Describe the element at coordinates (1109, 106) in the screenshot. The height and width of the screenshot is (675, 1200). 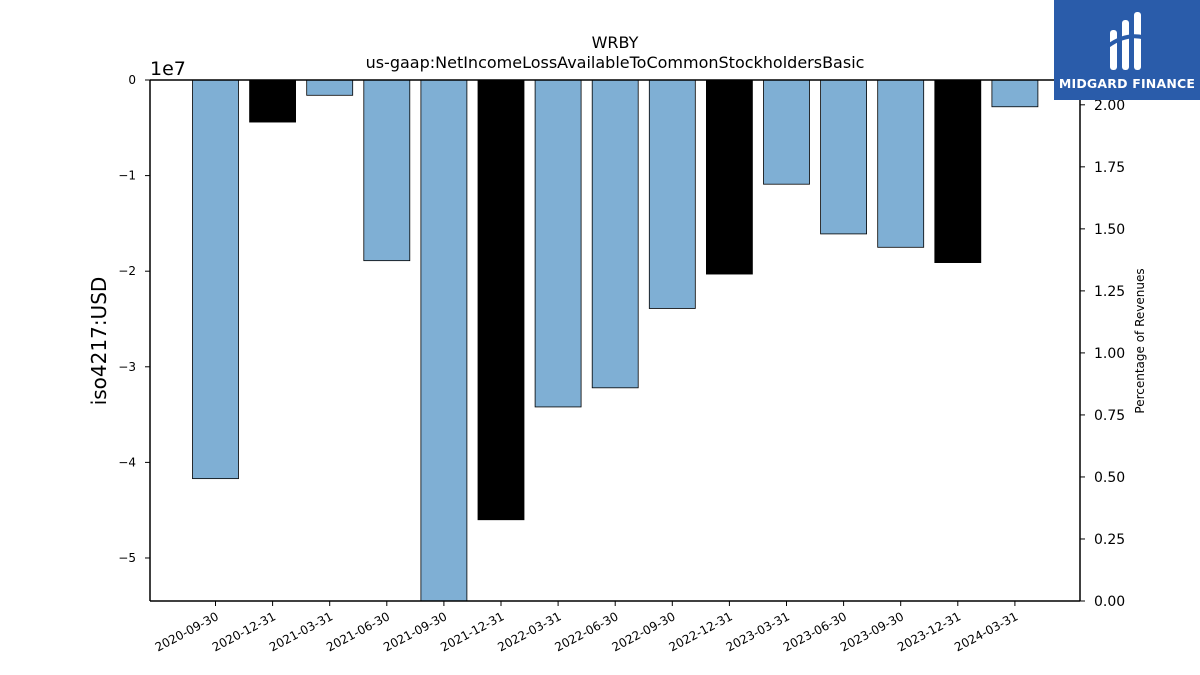
I see `y-right-tick-label: 2.00` at that location.